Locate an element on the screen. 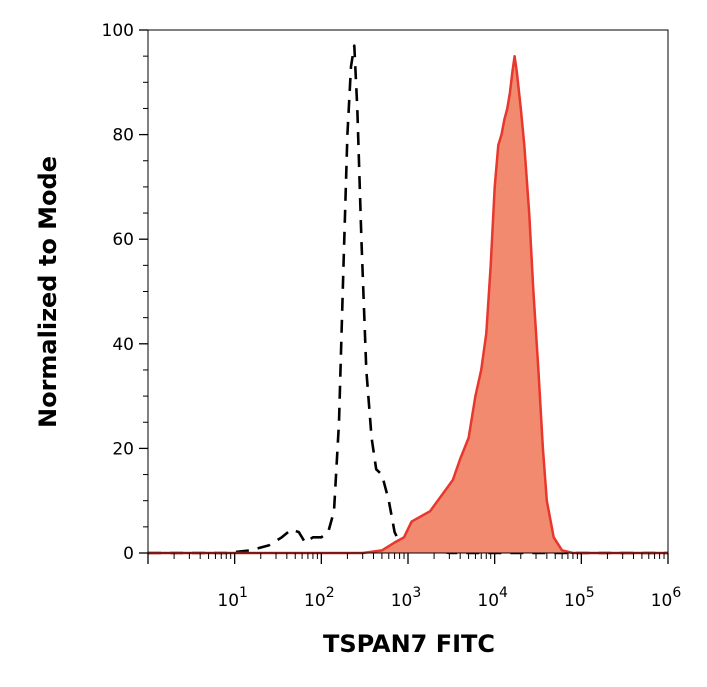  y-axis-title: Normalized to Mode is located at coordinates (48, 292).